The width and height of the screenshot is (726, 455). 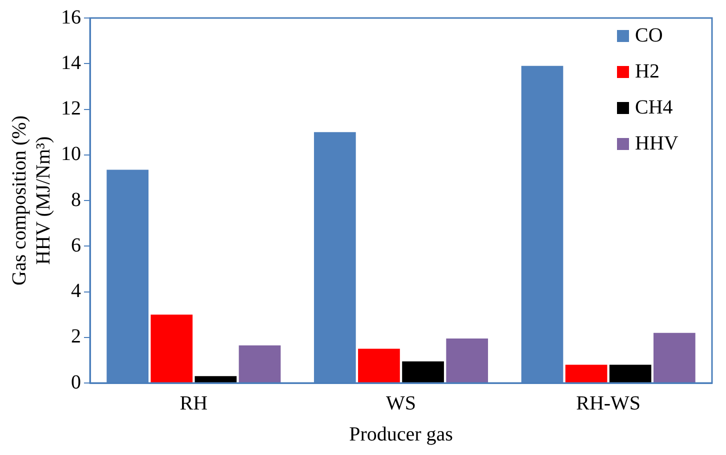 What do you see at coordinates (657, 143) in the screenshot?
I see `legend-label: HHV` at bounding box center [657, 143].